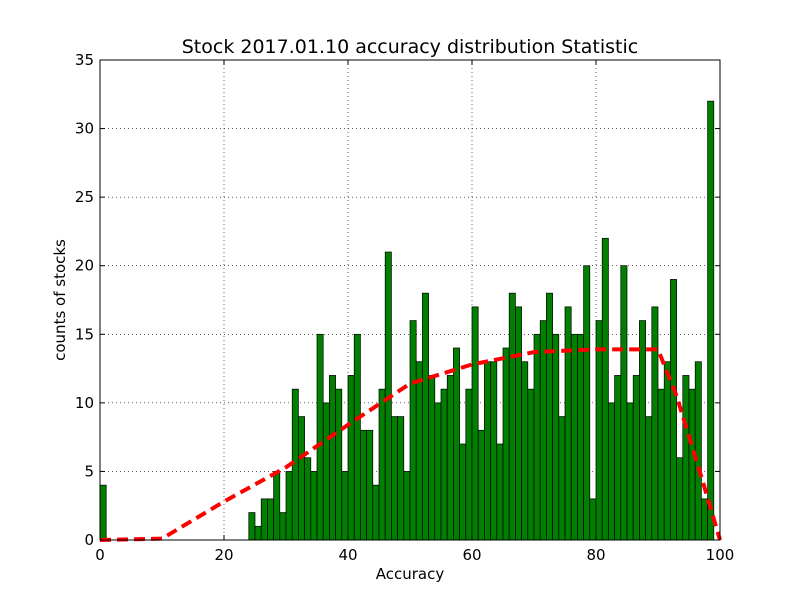 The height and width of the screenshot is (600, 800). Describe the element at coordinates (84, 266) in the screenshot. I see `y-tick-label: 20` at that location.